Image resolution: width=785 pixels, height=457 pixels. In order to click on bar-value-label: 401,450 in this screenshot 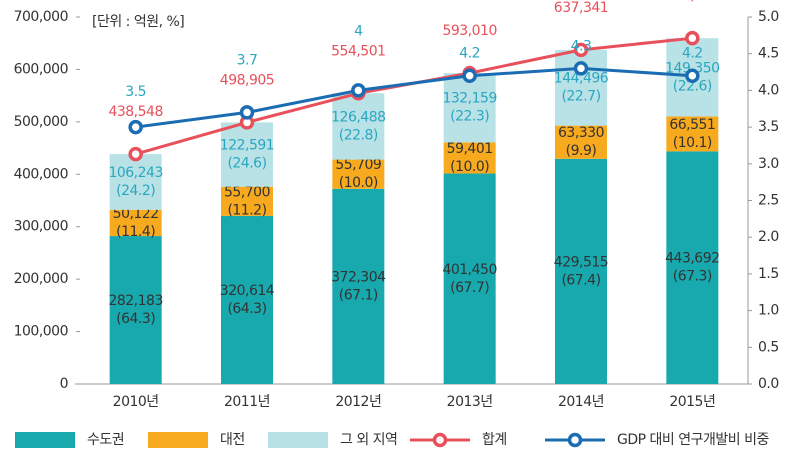, I will do `click(469, 270)`.